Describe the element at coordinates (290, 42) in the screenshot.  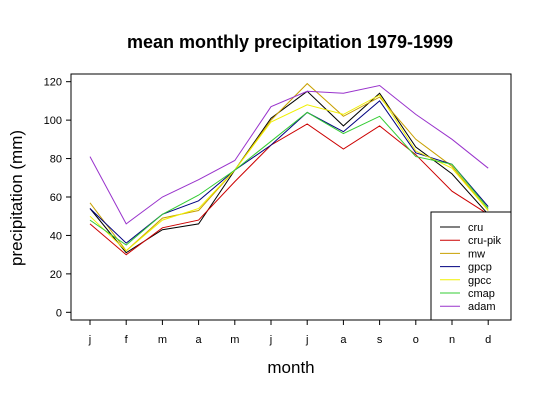
I see `chart-title: mean monthly precipitation 1979-1999` at that location.